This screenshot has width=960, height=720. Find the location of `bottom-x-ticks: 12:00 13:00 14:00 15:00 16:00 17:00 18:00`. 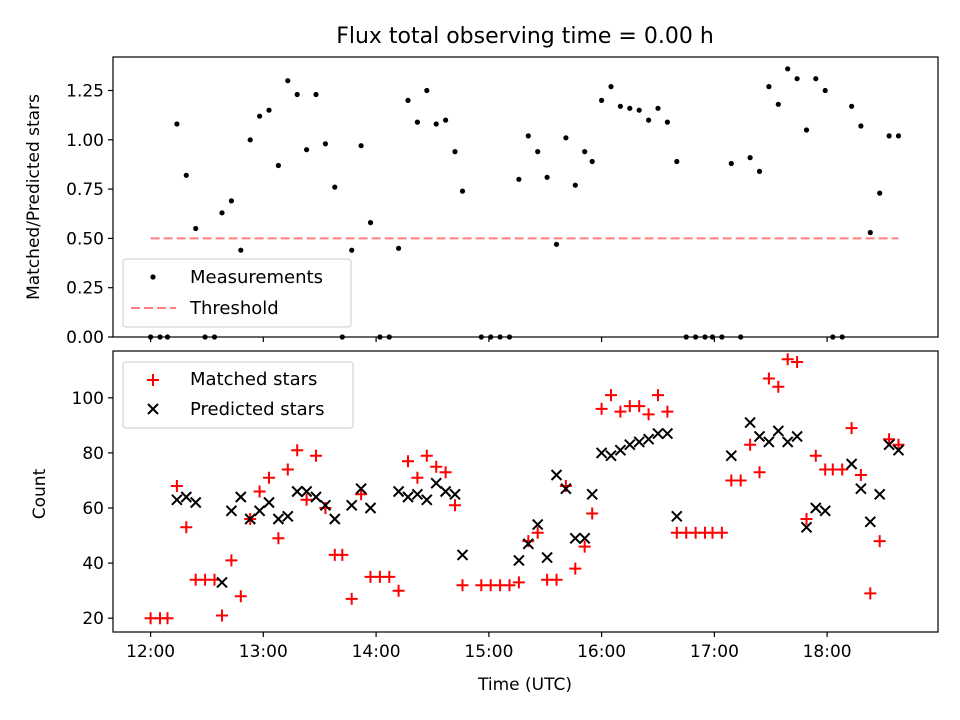

bottom-x-ticks: 12:00 13:00 14:00 15:00 16:00 17:00 18:00 is located at coordinates (489, 647).